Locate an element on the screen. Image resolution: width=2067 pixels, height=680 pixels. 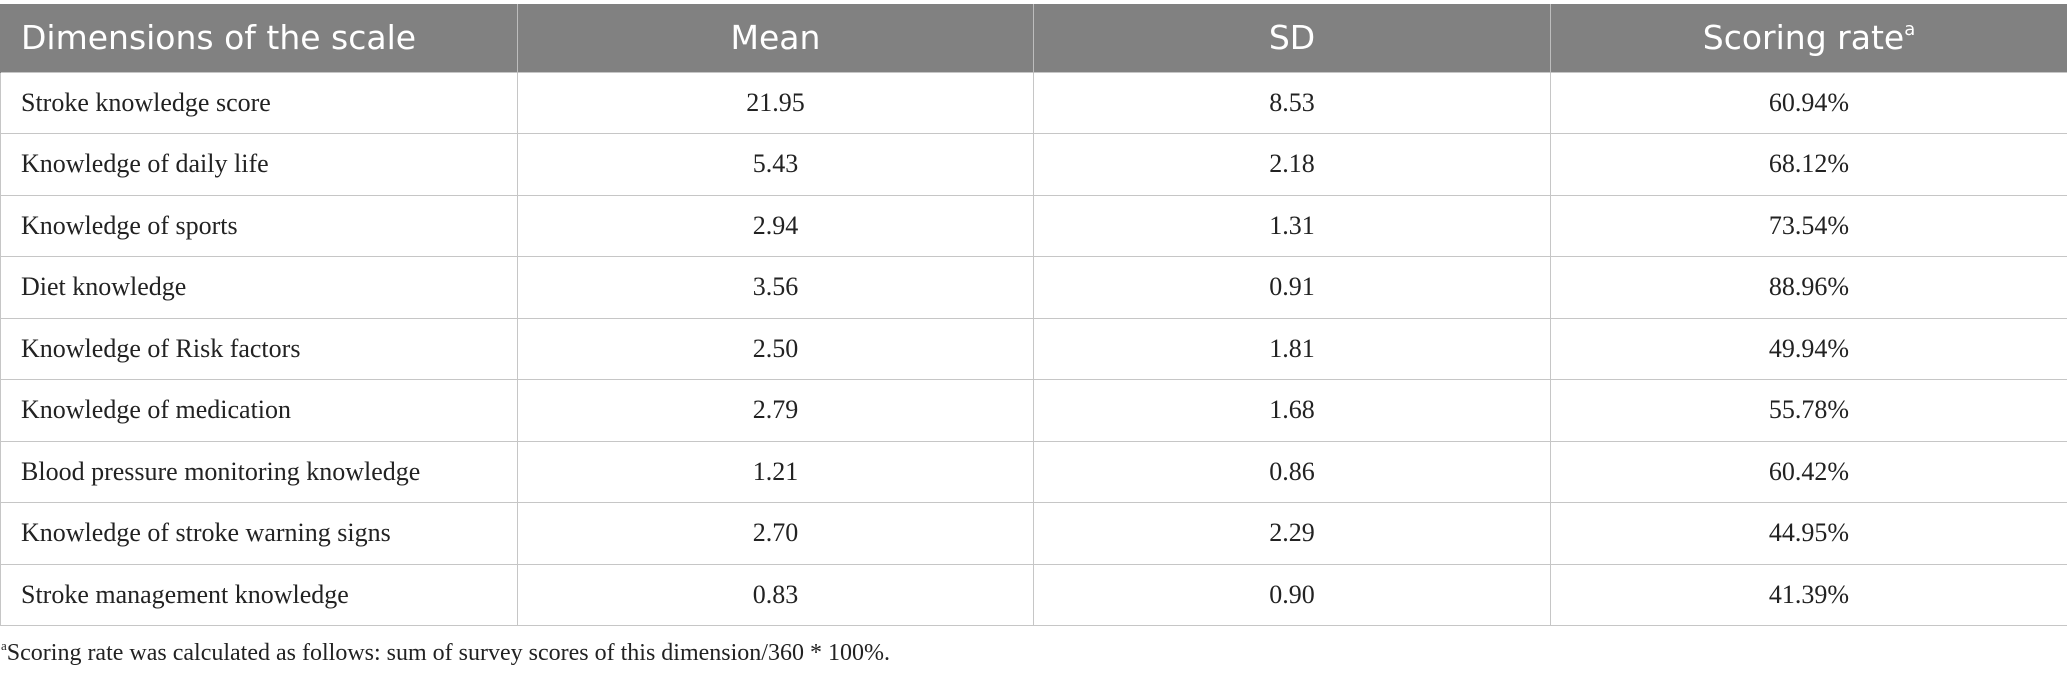
header-sd: SD is located at coordinates (1292, 38).